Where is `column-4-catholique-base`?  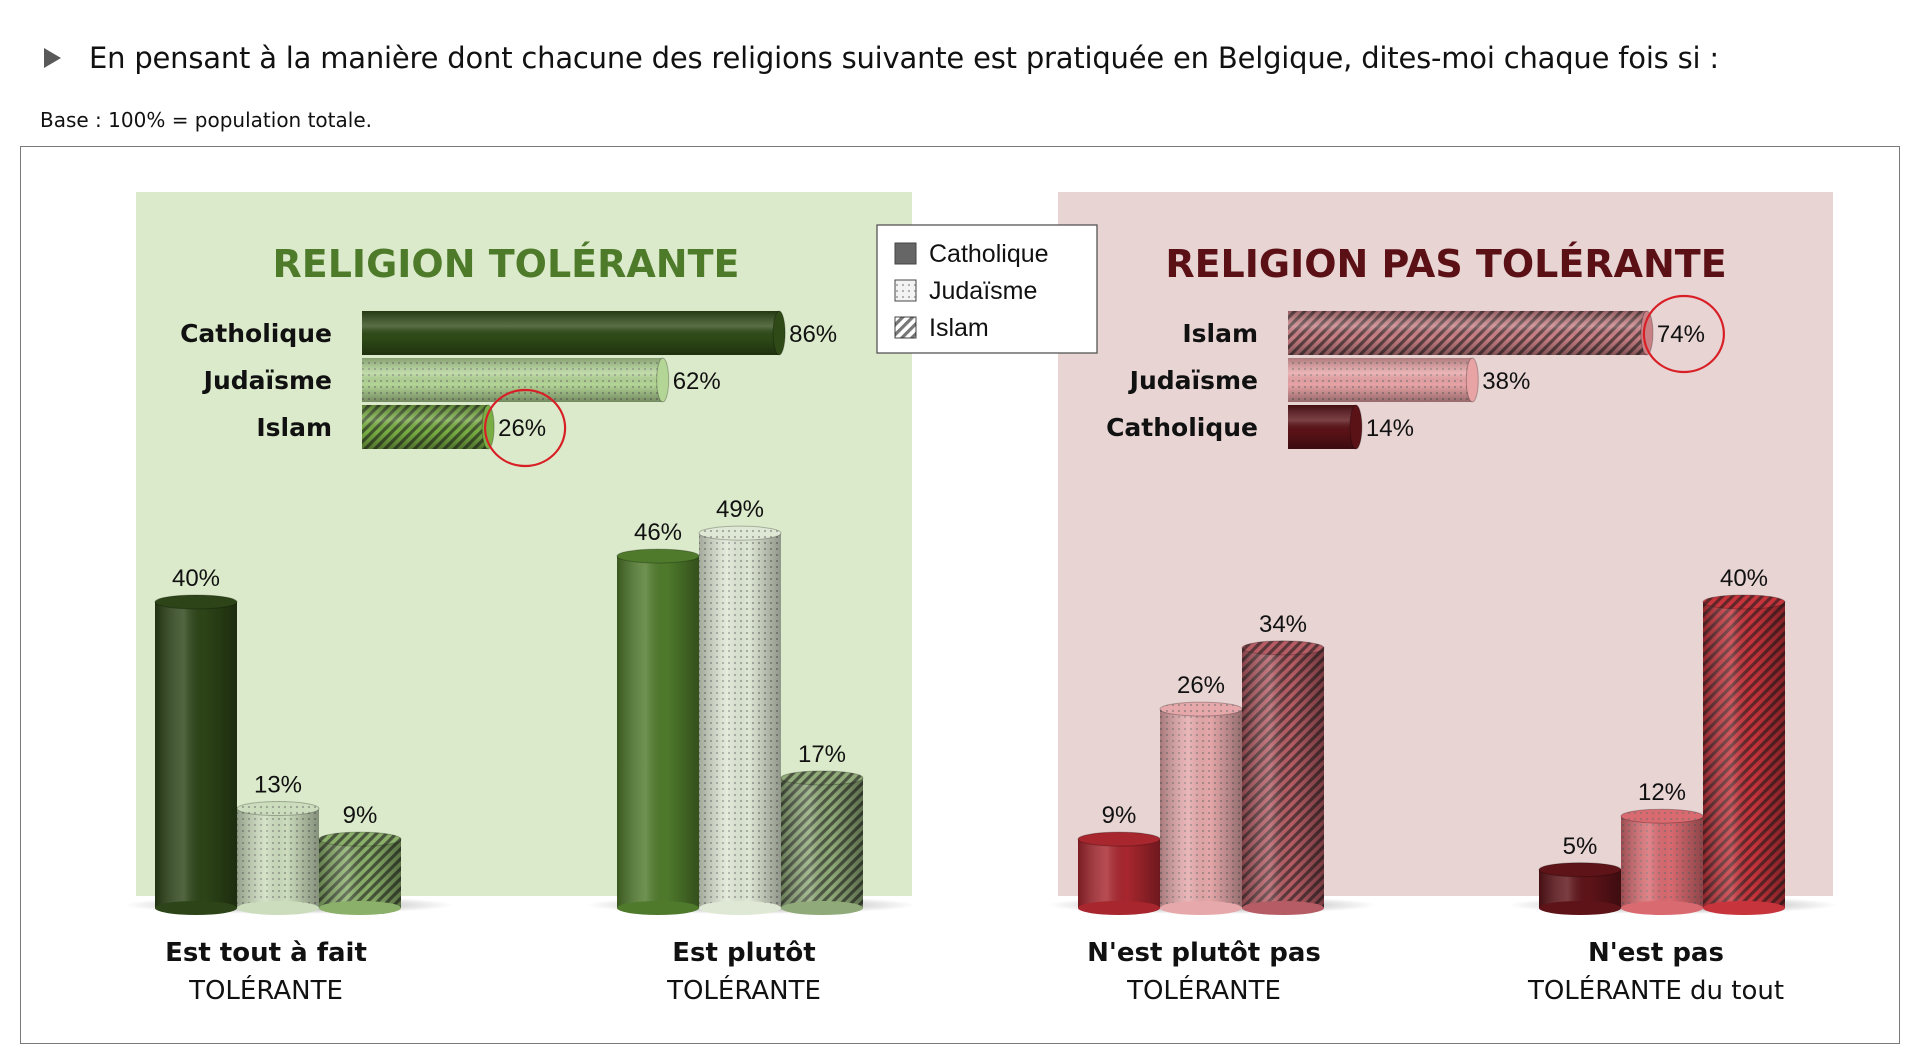 column-4-catholique-base is located at coordinates (1580, 908).